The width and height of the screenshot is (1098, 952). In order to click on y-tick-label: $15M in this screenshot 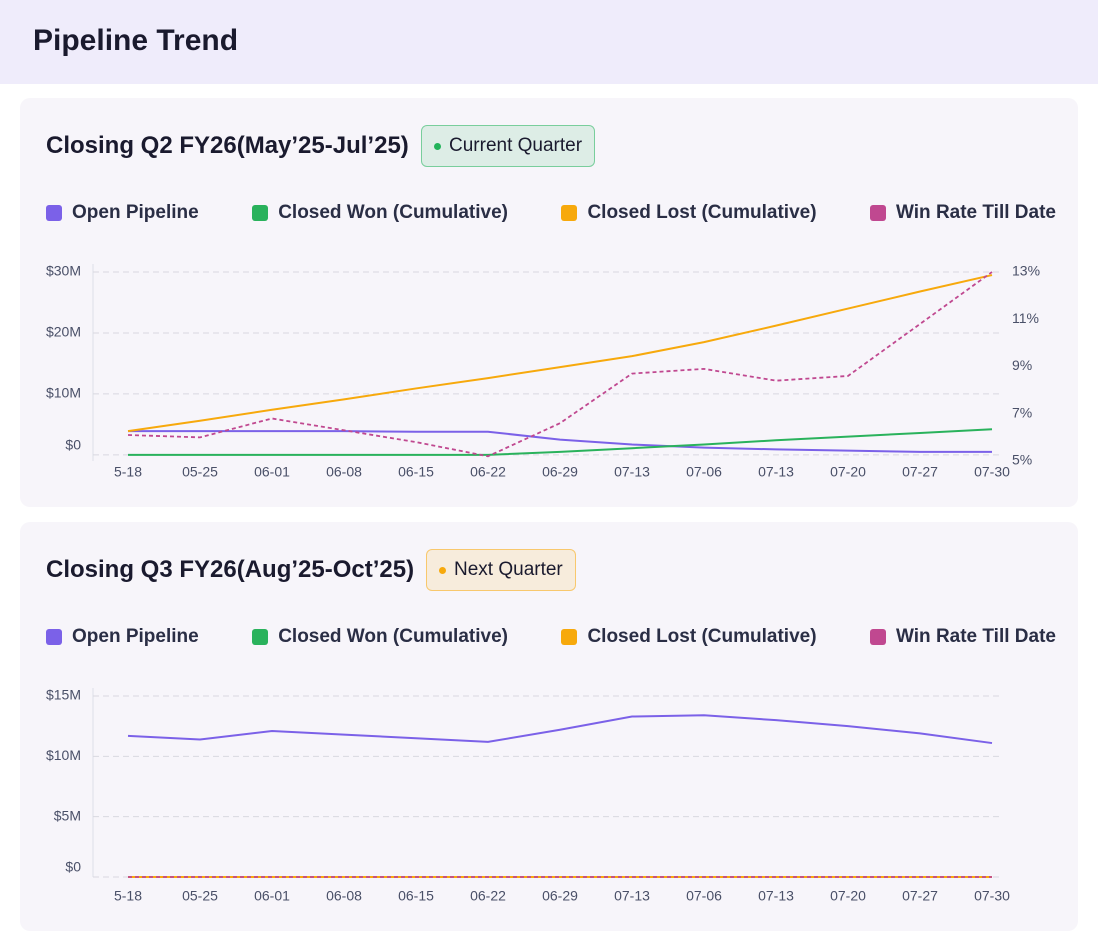, I will do `click(63, 695)`.